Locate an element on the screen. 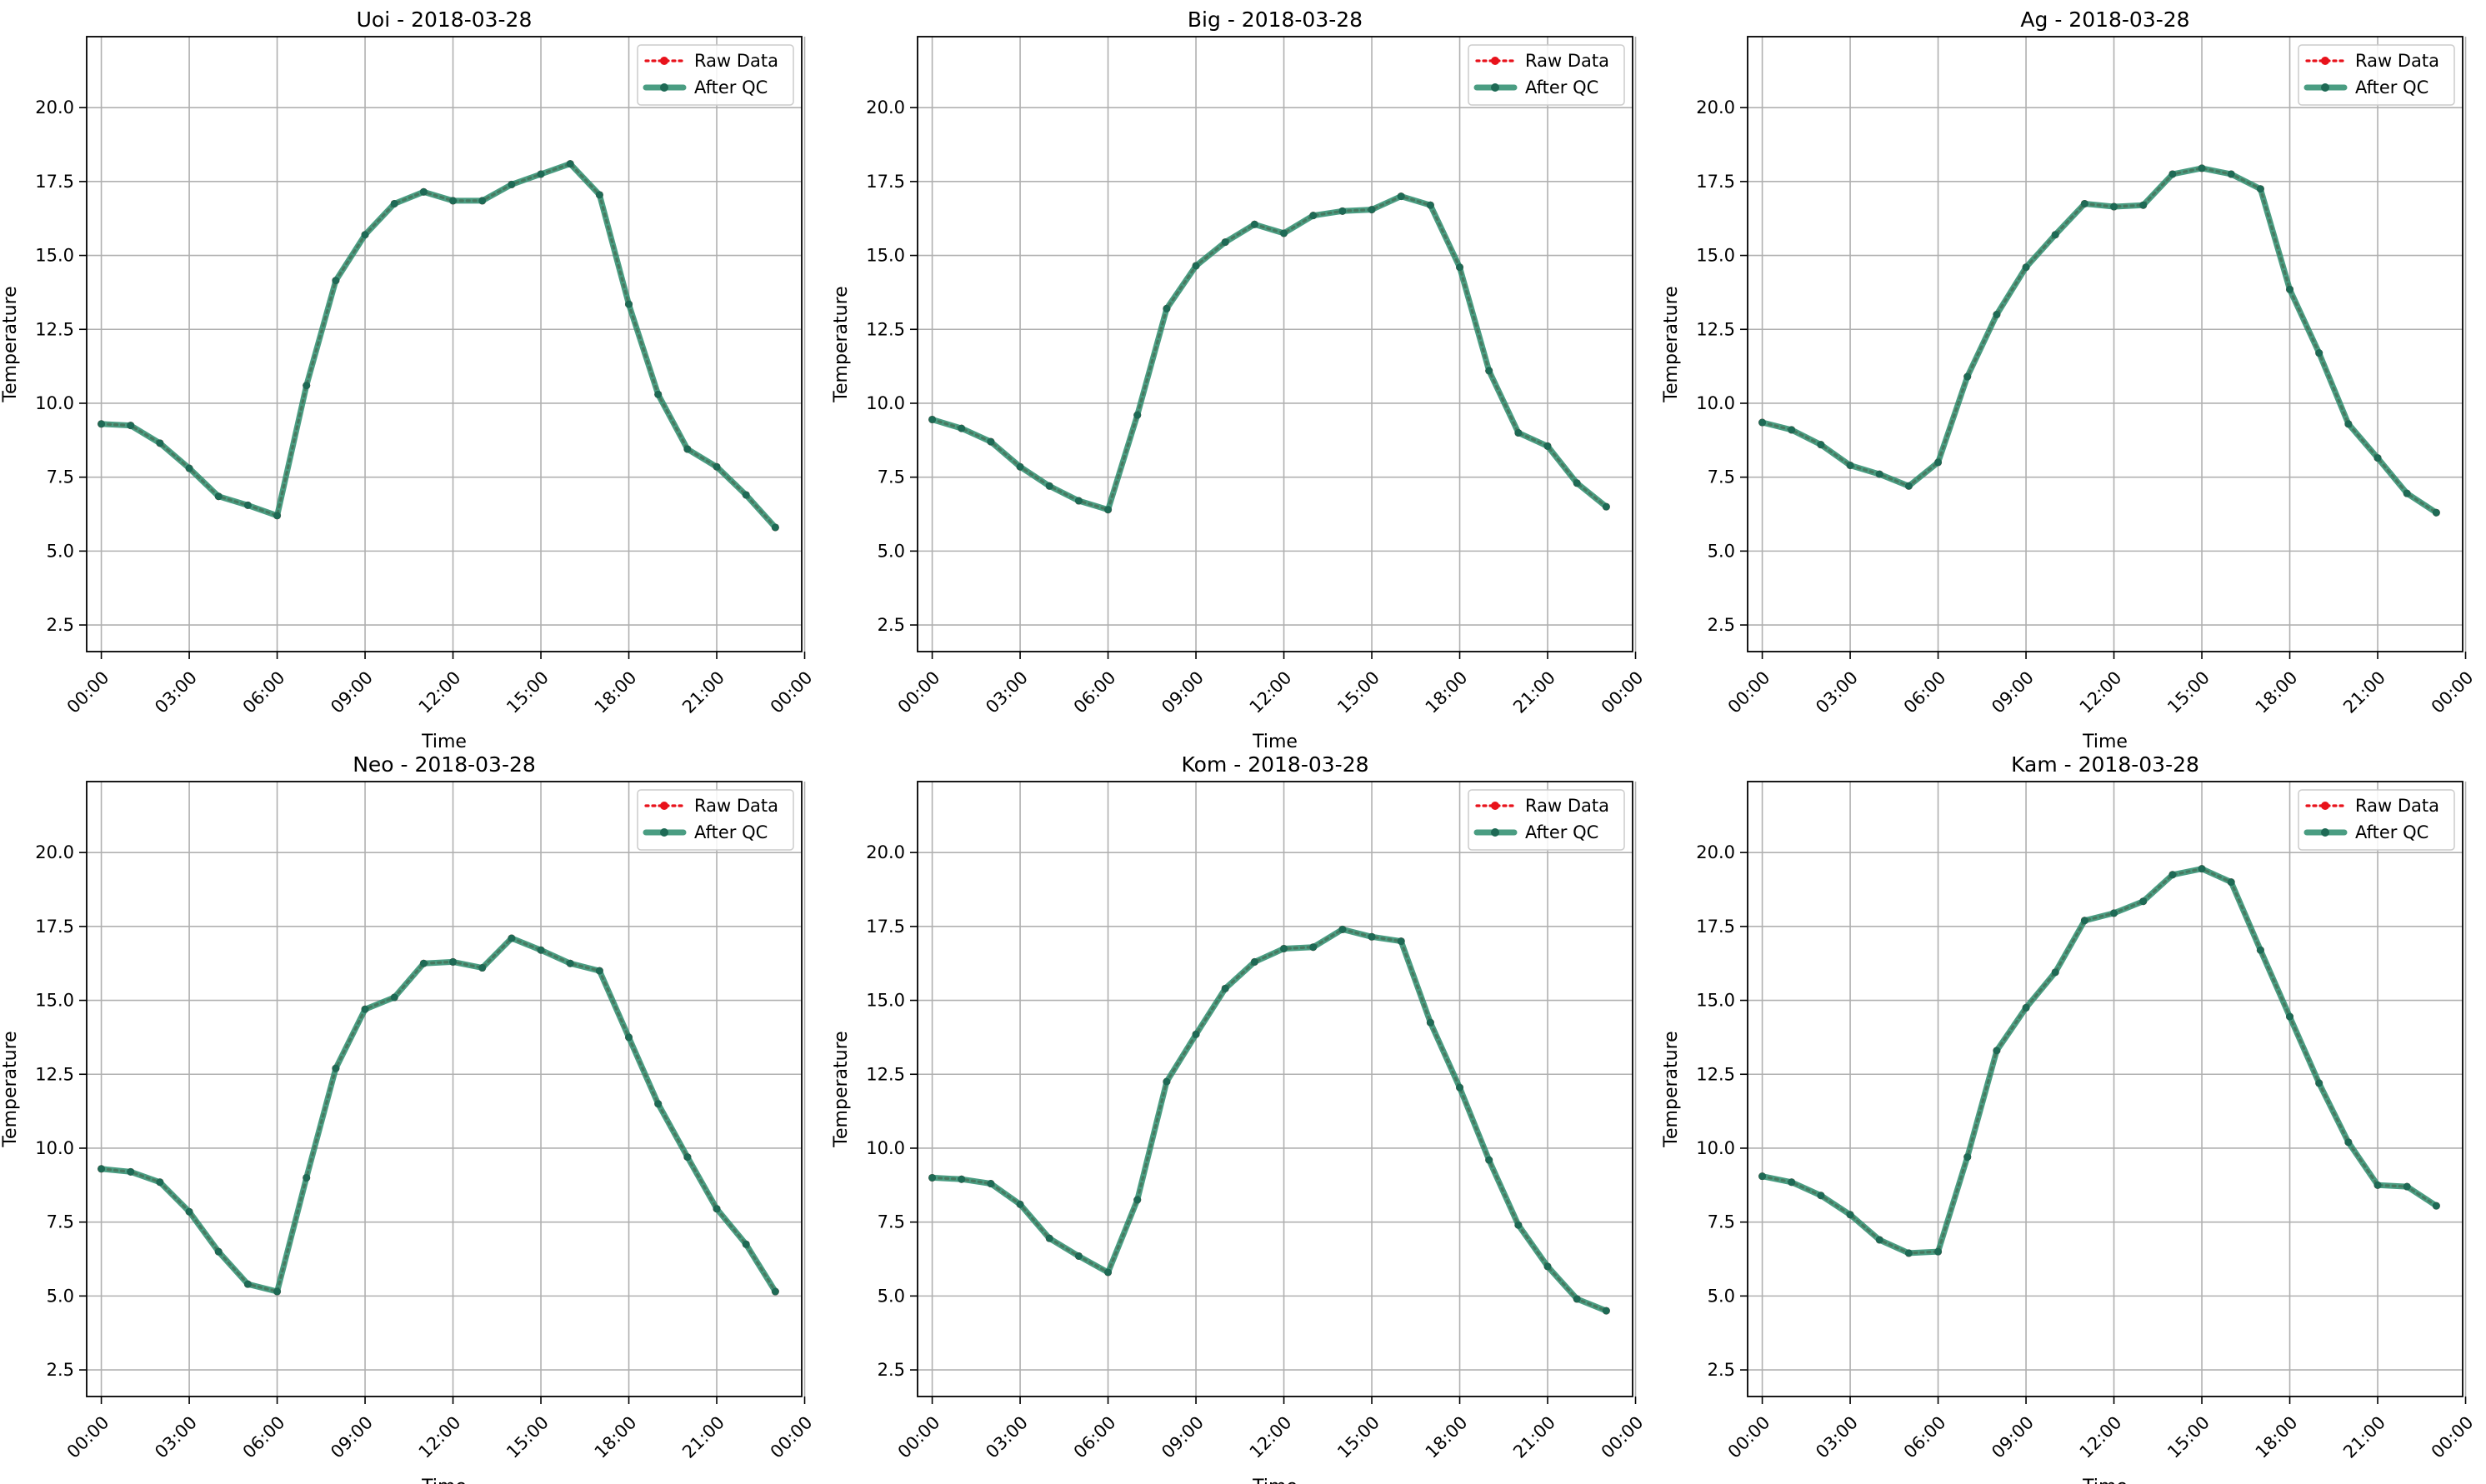  x-tick-label: 18:00 is located at coordinates (1447, 1437).